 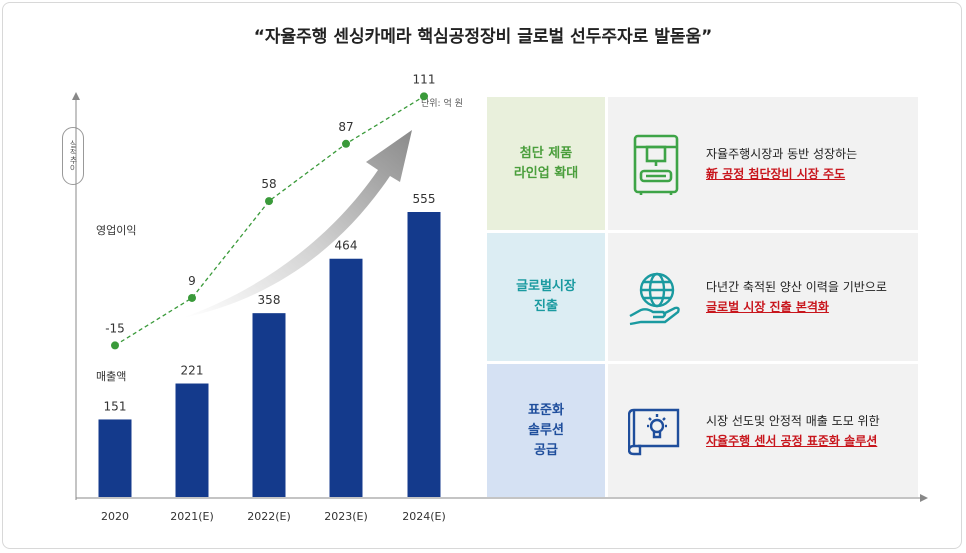 I want to click on strategy-line-2-highlight: 新 공정 첨단장비 시장 주도, so click(x=776, y=173).